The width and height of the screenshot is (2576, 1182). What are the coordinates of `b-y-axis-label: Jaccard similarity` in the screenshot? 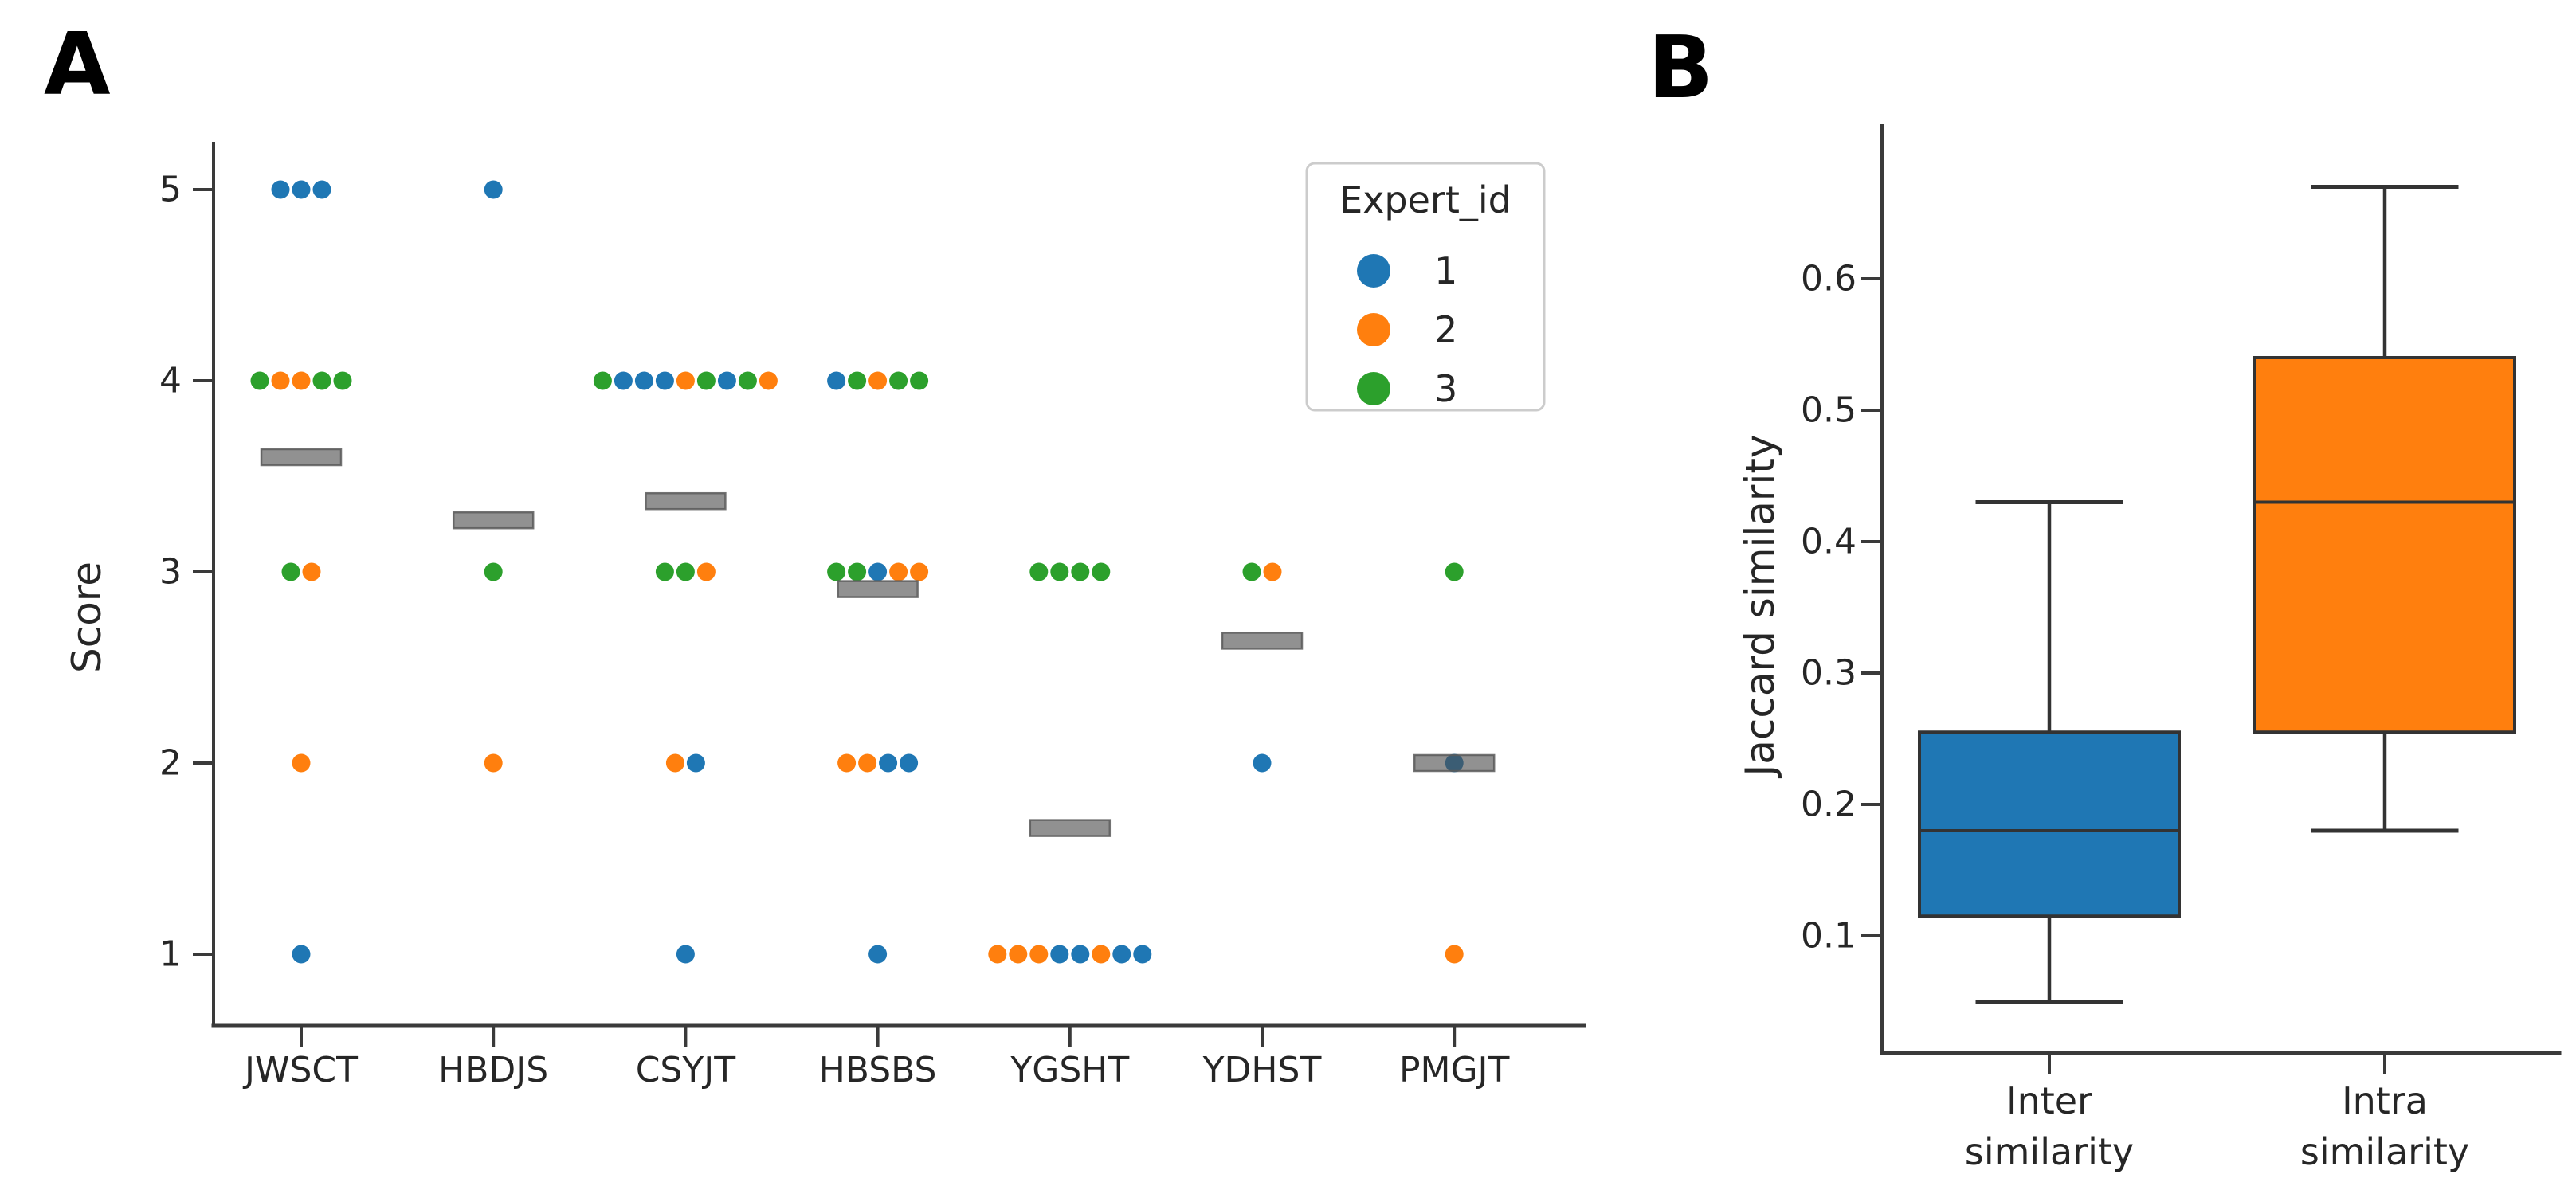 It's located at (1760, 606).